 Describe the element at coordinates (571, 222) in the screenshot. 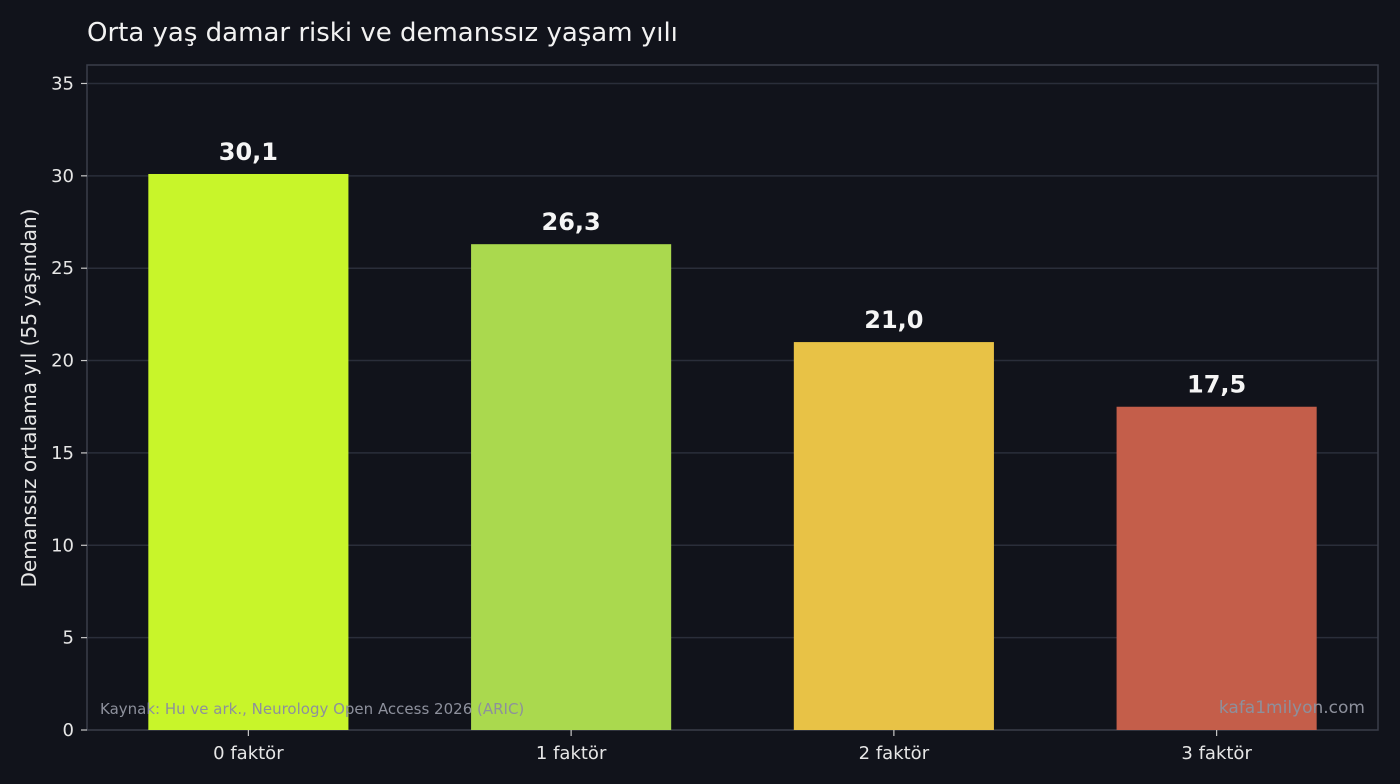

I see `value-label: 26,3` at that location.